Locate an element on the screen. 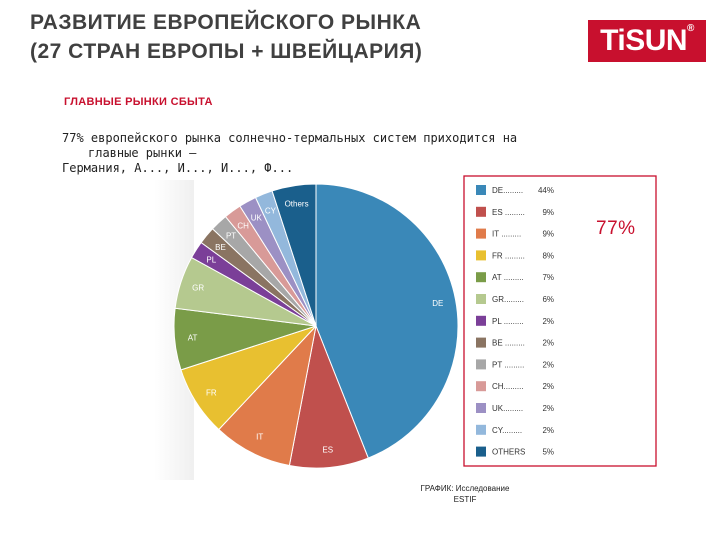 The image size is (720, 540). registered-mark: ® is located at coordinates (690, 28).